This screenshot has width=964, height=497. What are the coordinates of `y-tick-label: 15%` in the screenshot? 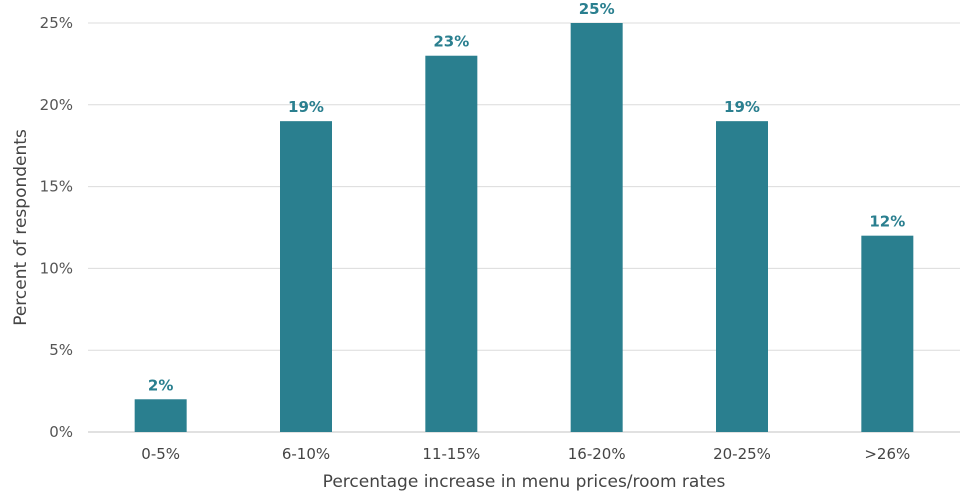 It's located at (56, 187).